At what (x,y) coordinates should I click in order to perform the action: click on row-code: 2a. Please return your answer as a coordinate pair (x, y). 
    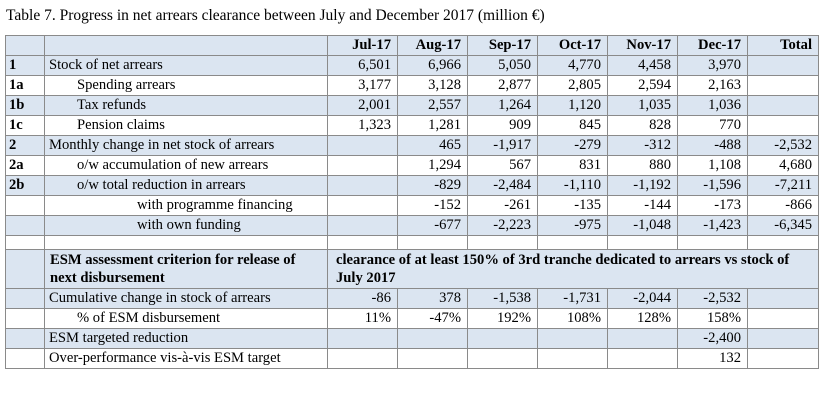
    Looking at the image, I should click on (25, 165).